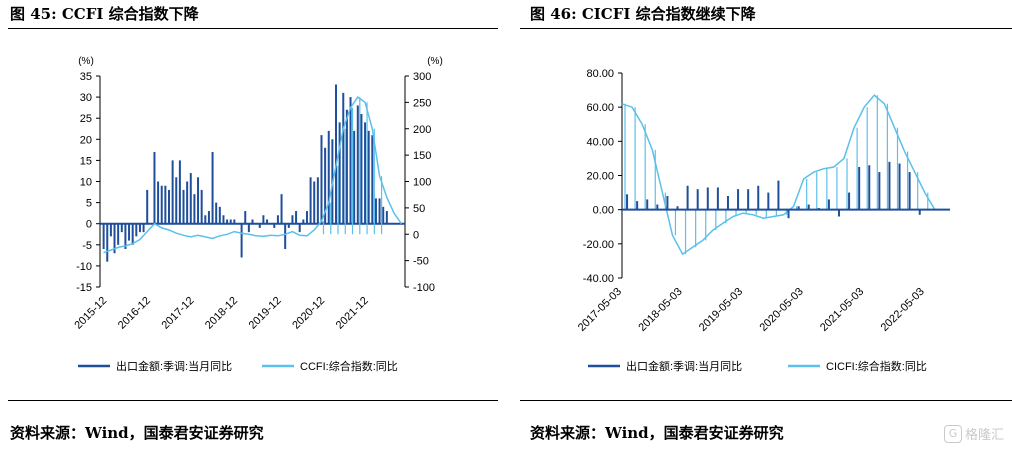 The width and height of the screenshot is (1012, 450). I want to click on x-tick-label: 2019-05-03, so click(721, 310).